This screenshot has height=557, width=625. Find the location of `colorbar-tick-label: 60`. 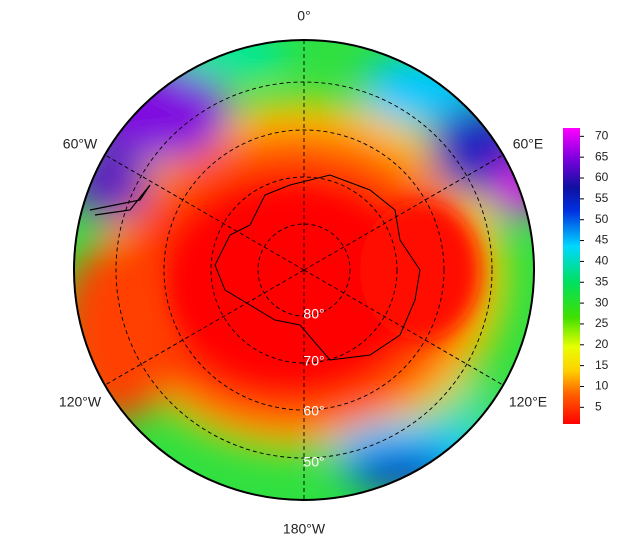

colorbar-tick-label: 60 is located at coordinates (602, 177).